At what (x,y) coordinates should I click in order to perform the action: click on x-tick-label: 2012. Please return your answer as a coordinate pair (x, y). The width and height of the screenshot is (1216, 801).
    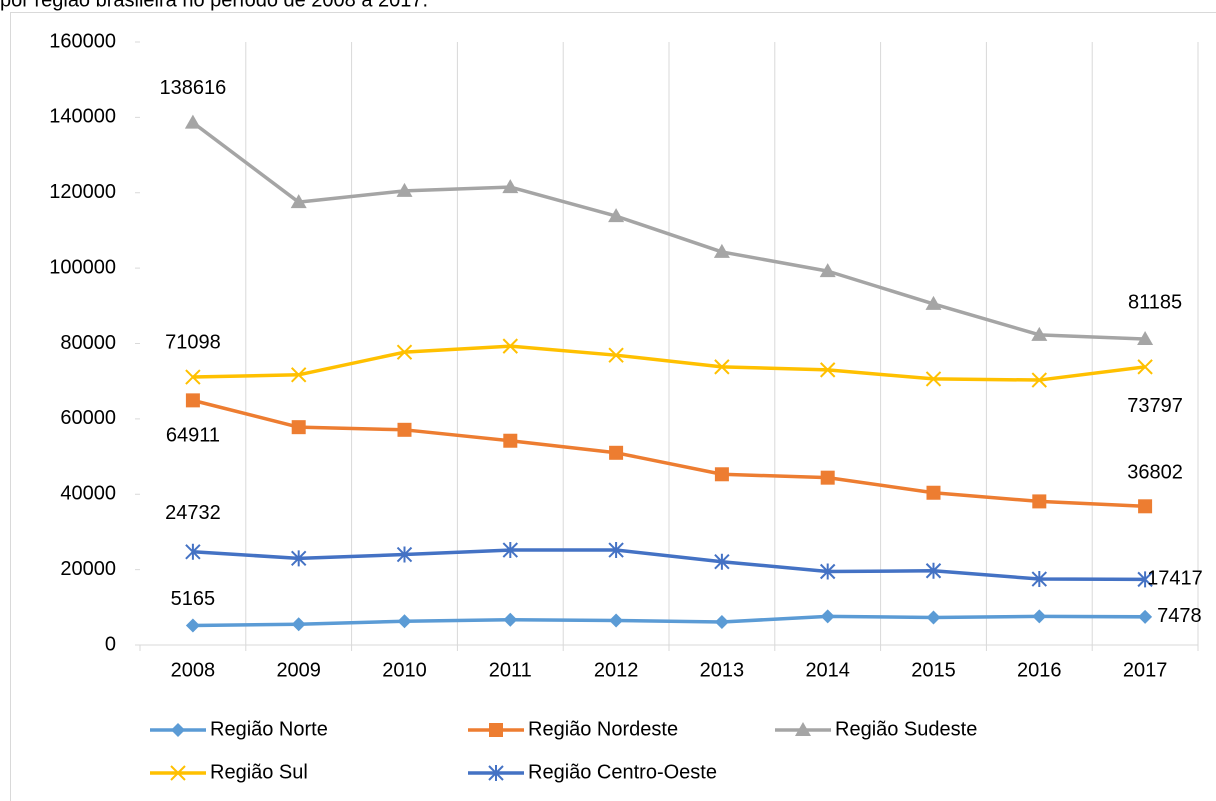
    Looking at the image, I should click on (616, 670).